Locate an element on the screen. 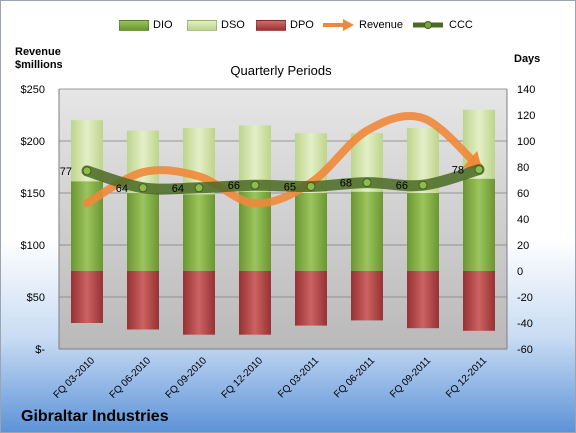 The height and width of the screenshot is (433, 576). right-tick-label: 80 is located at coordinates (523, 168).